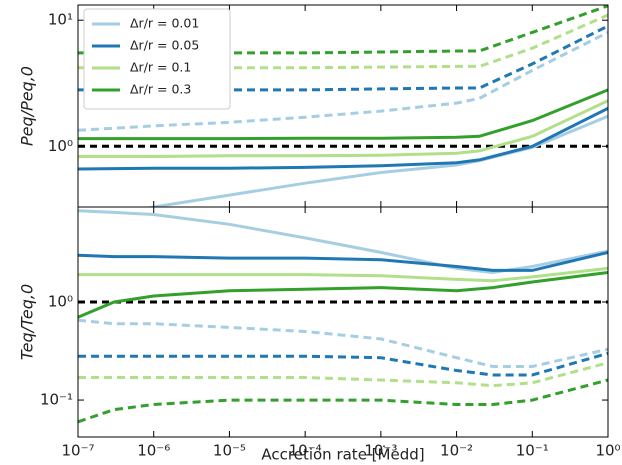 This screenshot has width=622, height=465. What do you see at coordinates (164, 23) in the screenshot?
I see `legend-label: Δr/r = 0.01` at bounding box center [164, 23].